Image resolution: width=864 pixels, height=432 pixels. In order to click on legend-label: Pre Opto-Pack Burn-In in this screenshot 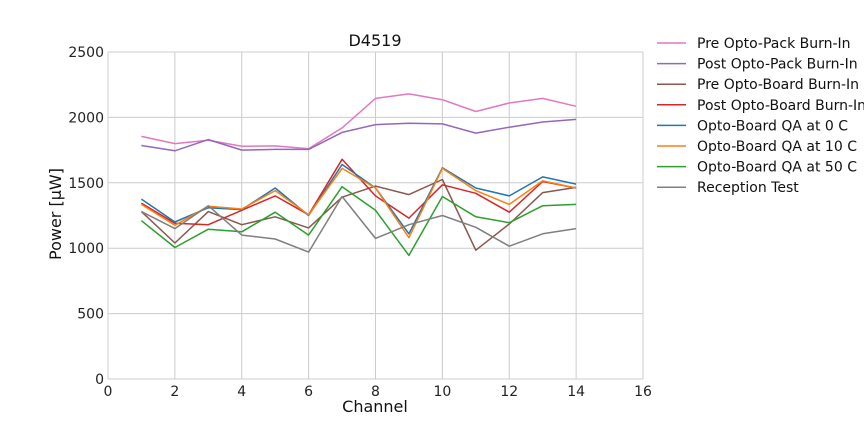, I will do `click(774, 44)`.